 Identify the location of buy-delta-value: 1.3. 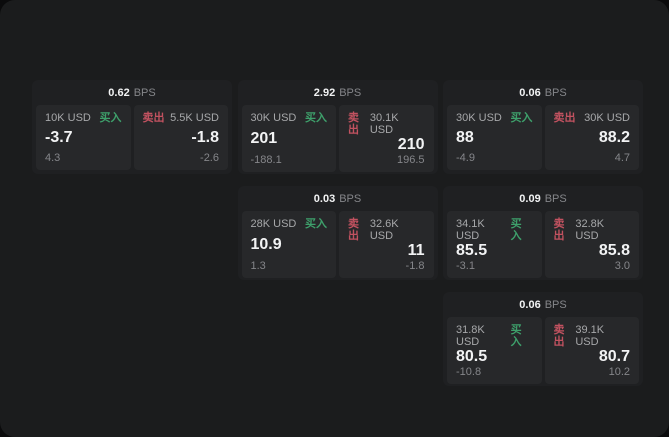
(258, 266).